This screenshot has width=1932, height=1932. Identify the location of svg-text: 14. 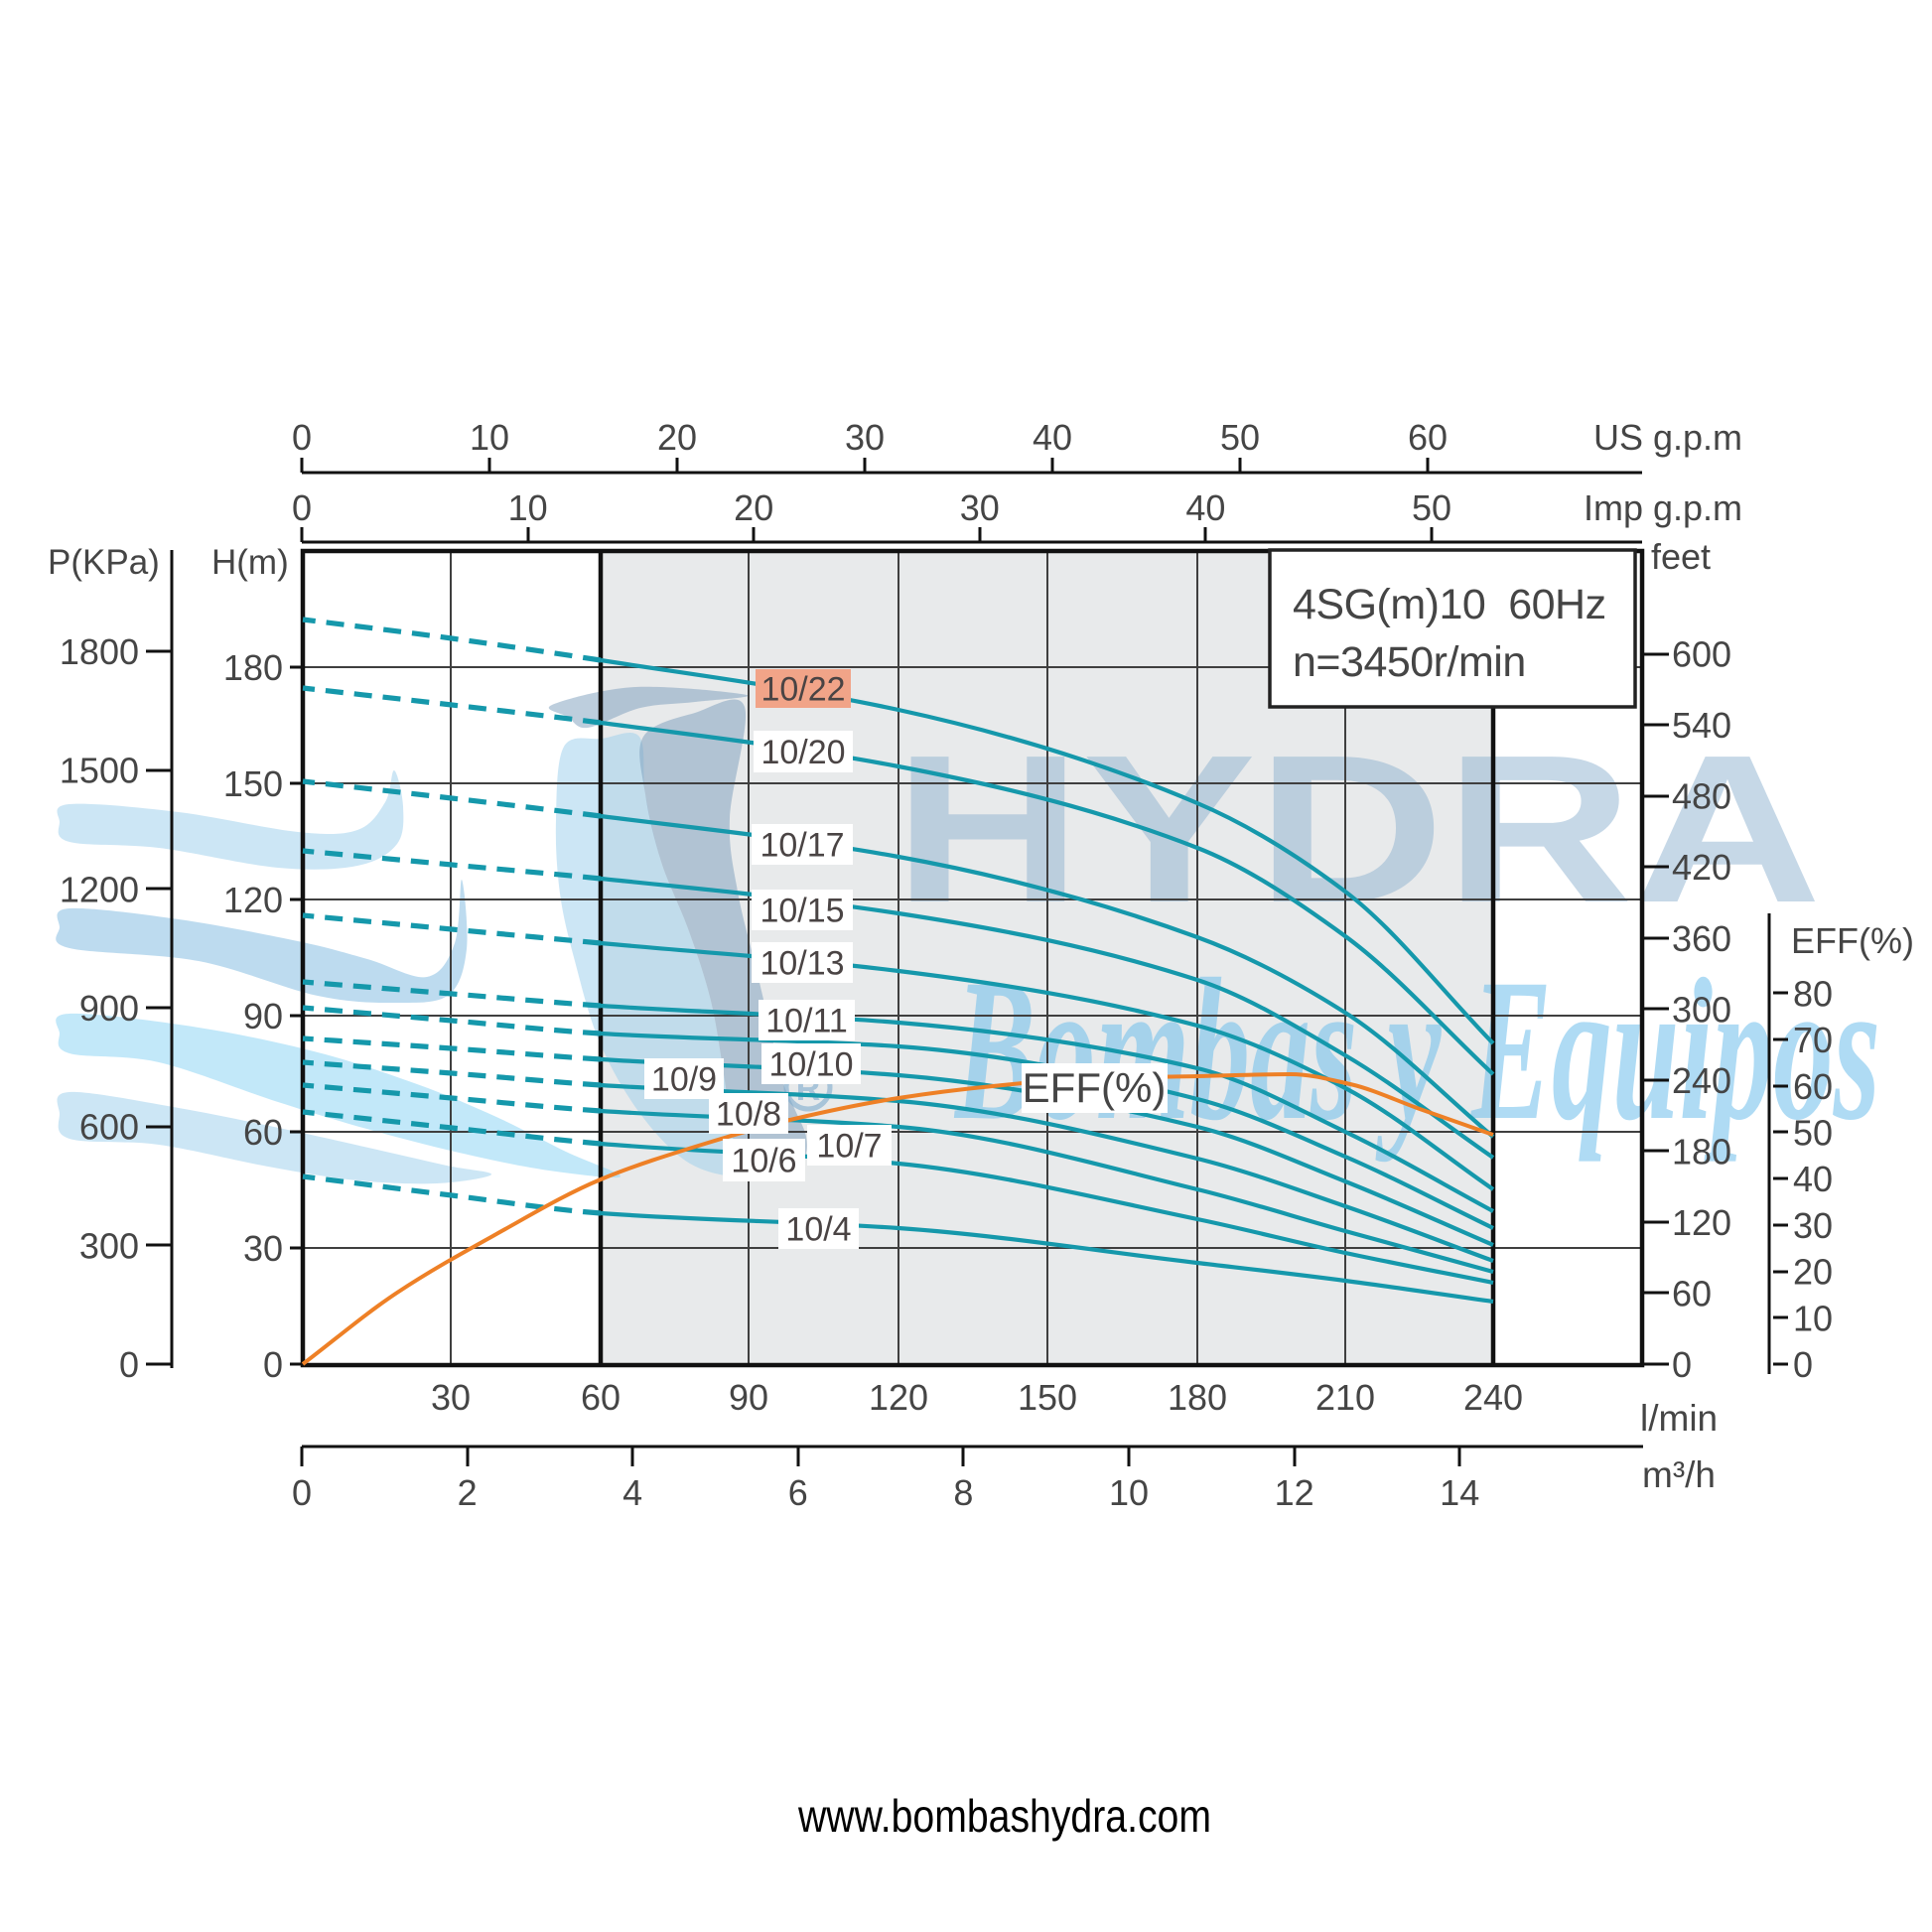
(1459, 1493).